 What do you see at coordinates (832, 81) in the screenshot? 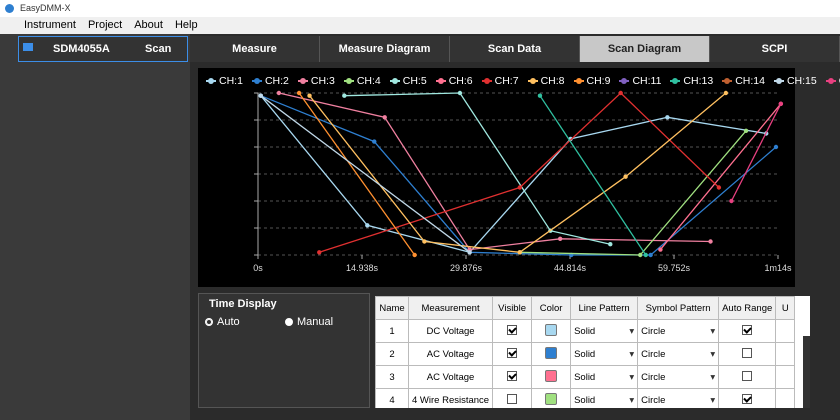
I see `legend-item: CH:16` at bounding box center [832, 81].